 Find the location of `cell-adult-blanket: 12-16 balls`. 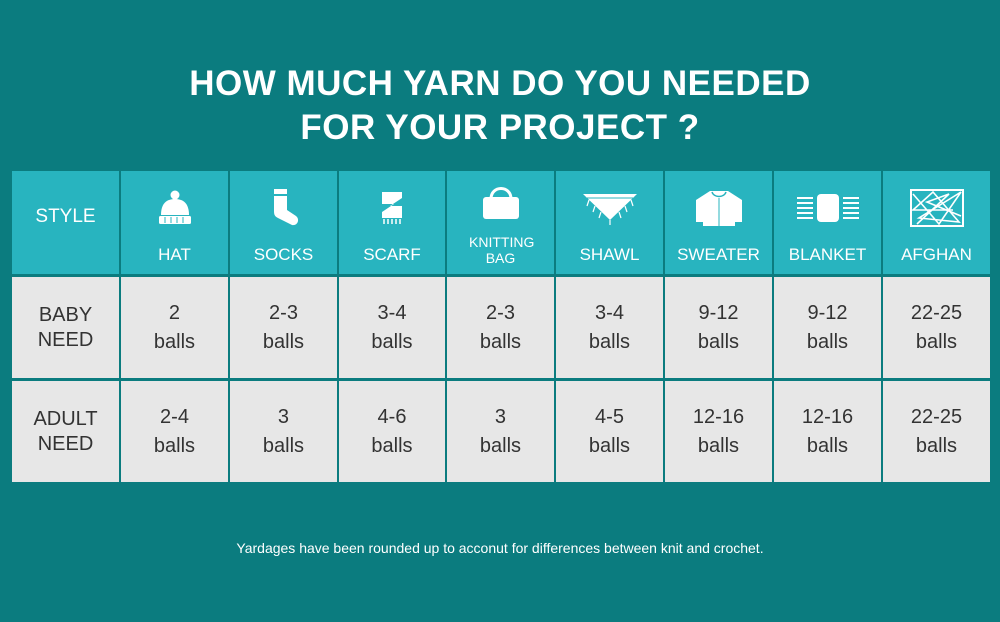

cell-adult-blanket: 12-16 balls is located at coordinates (827, 431).